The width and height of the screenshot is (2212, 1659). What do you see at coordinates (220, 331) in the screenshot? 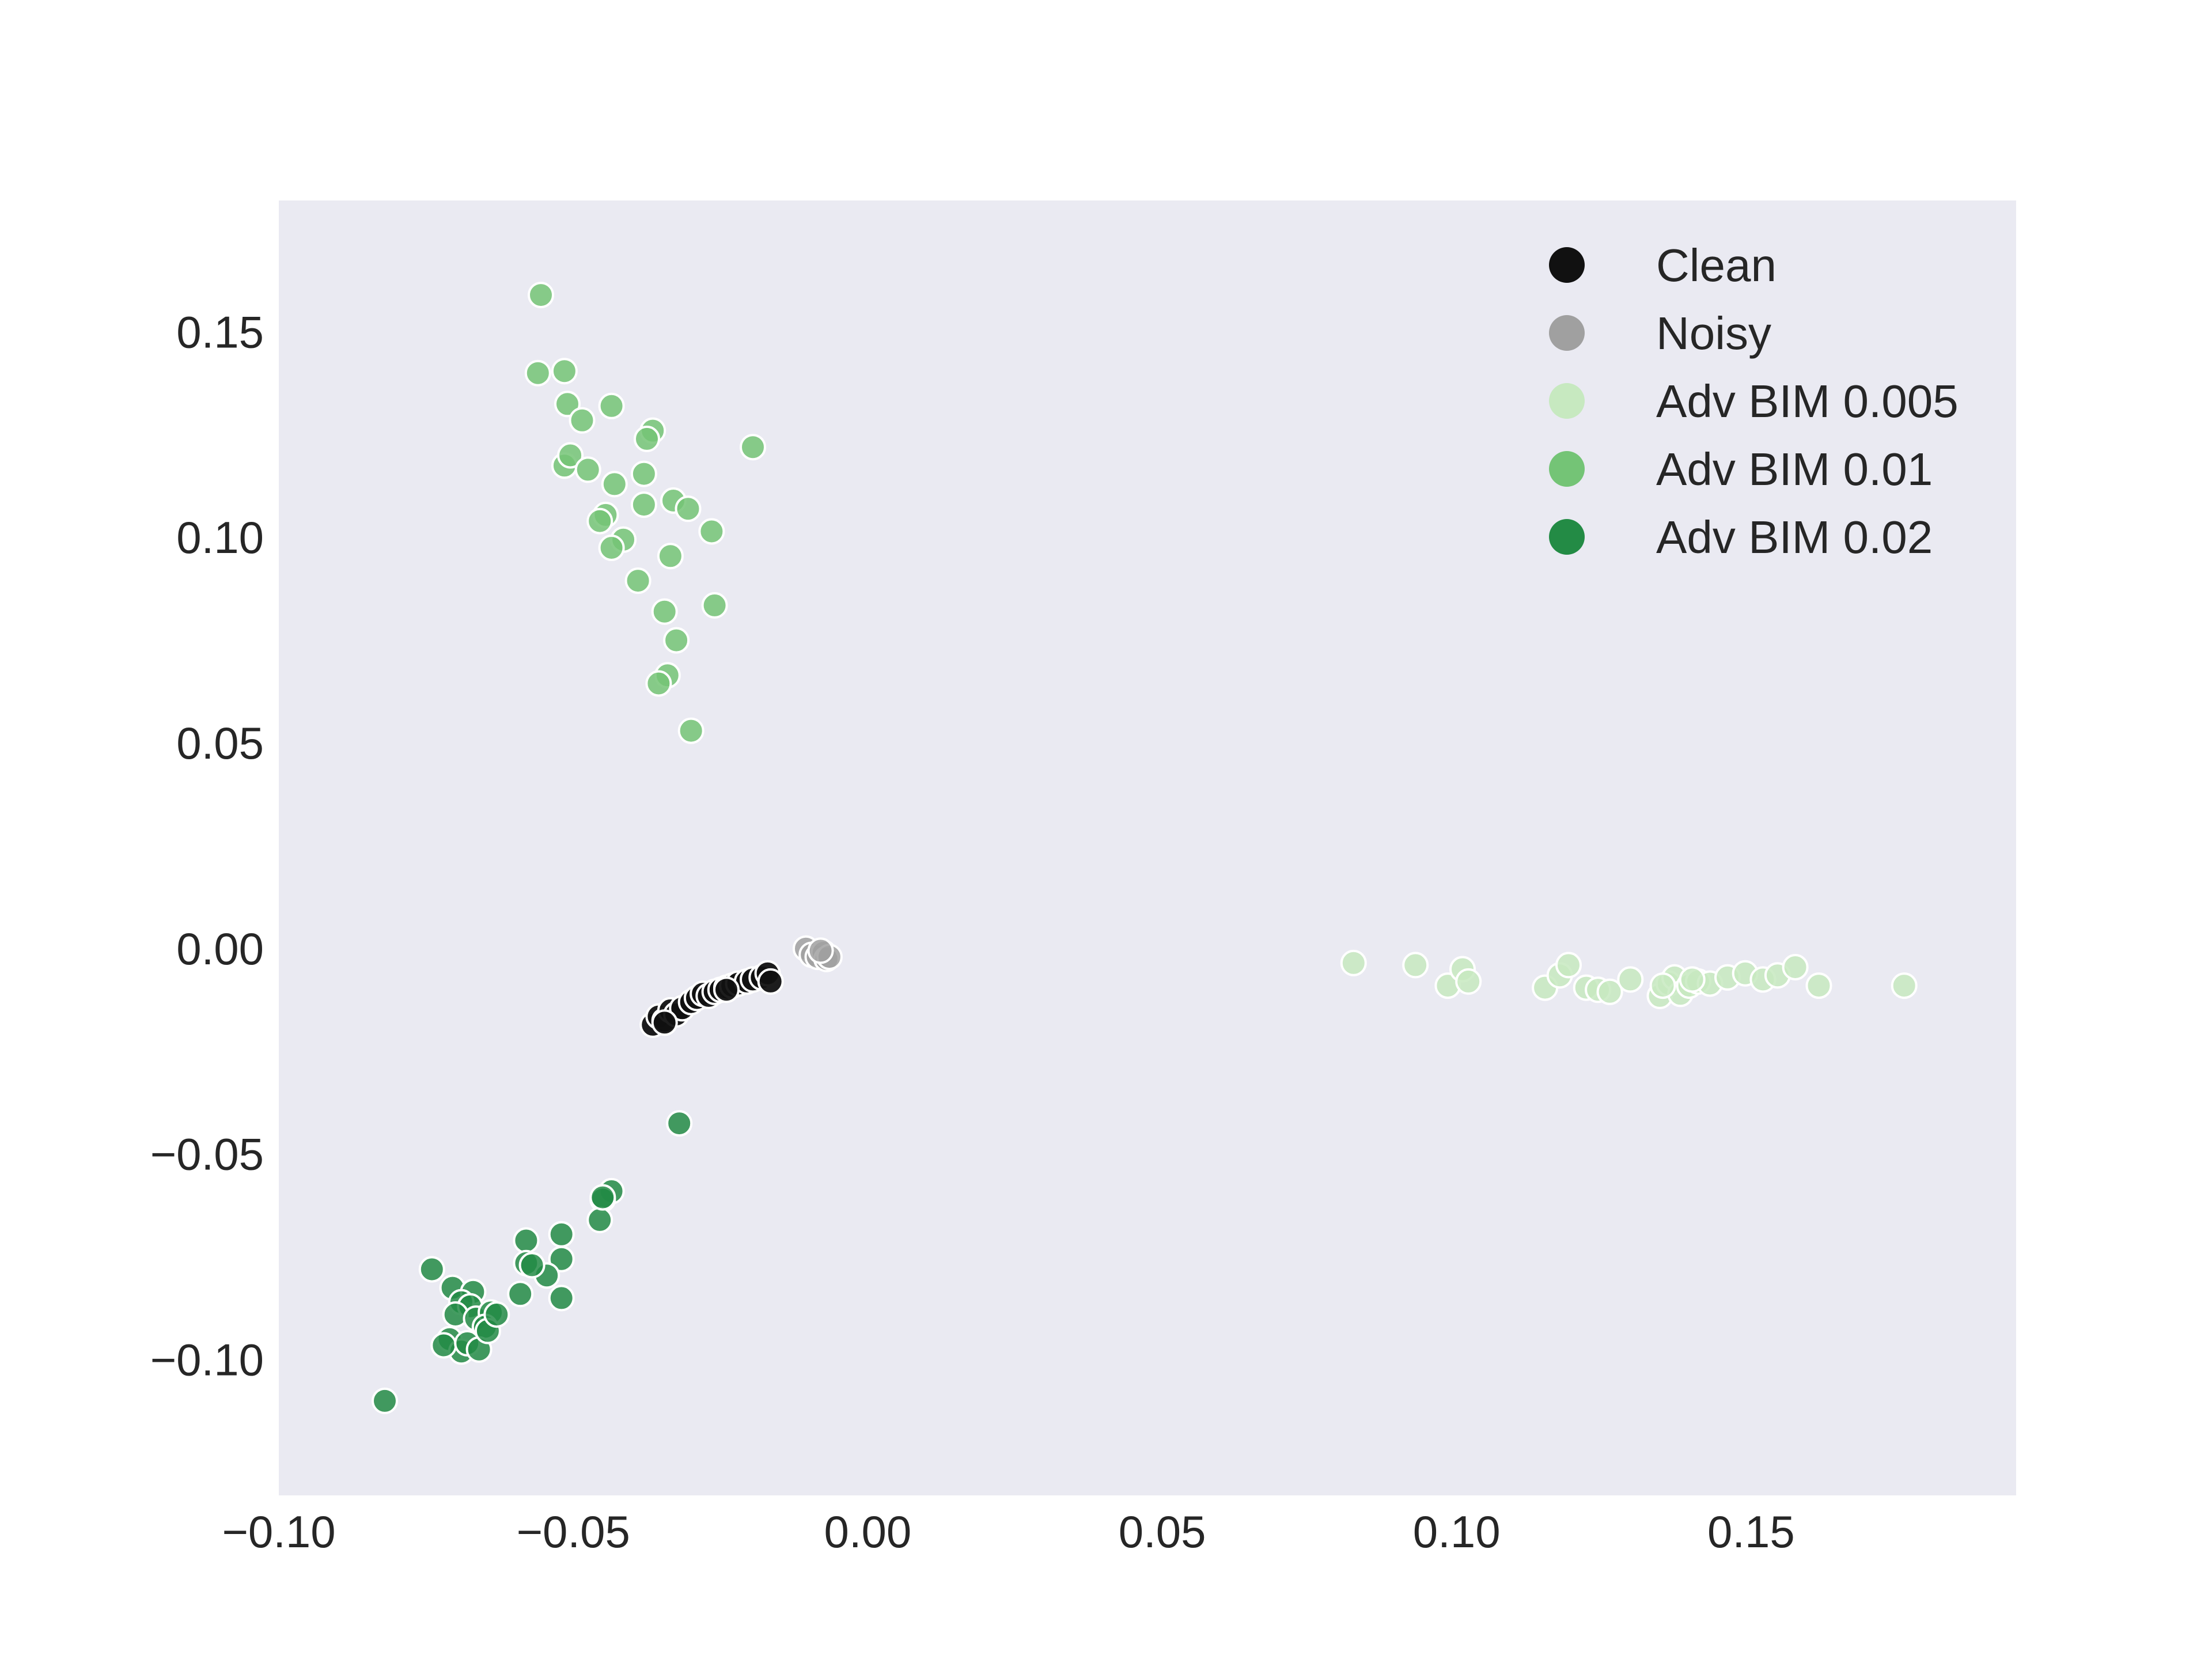
I see `y-tick-label: 0.15` at bounding box center [220, 331].